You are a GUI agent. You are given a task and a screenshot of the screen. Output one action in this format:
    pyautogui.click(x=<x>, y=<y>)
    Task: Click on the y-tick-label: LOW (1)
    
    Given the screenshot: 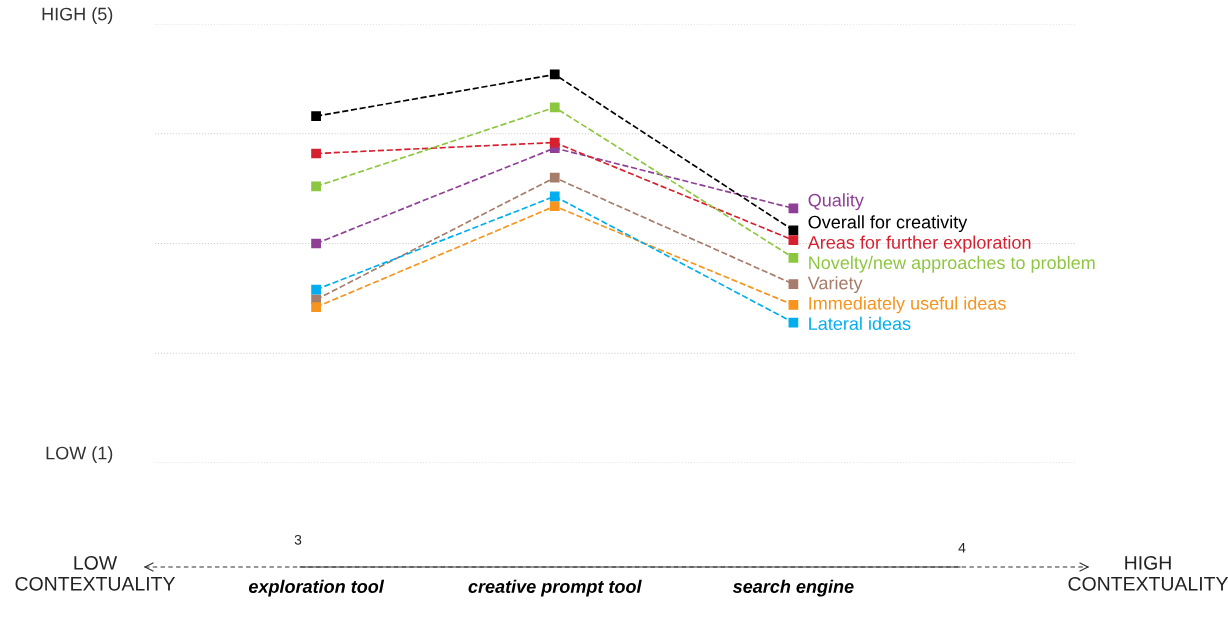 What is the action you would take?
    pyautogui.click(x=79, y=454)
    